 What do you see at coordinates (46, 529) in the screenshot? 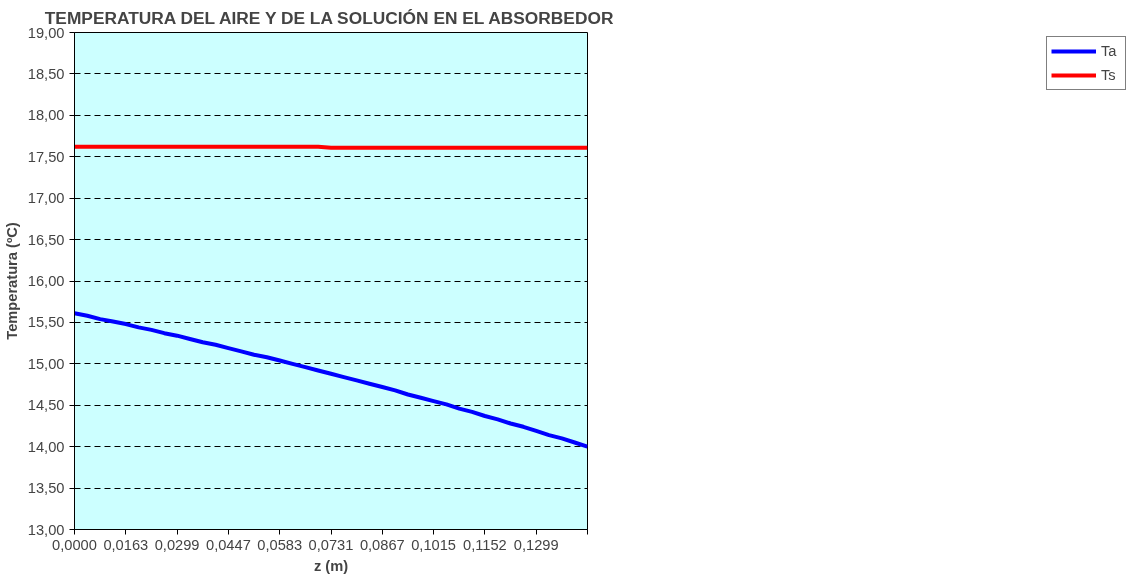
I see `y-tick-label: 13,00` at bounding box center [46, 529].